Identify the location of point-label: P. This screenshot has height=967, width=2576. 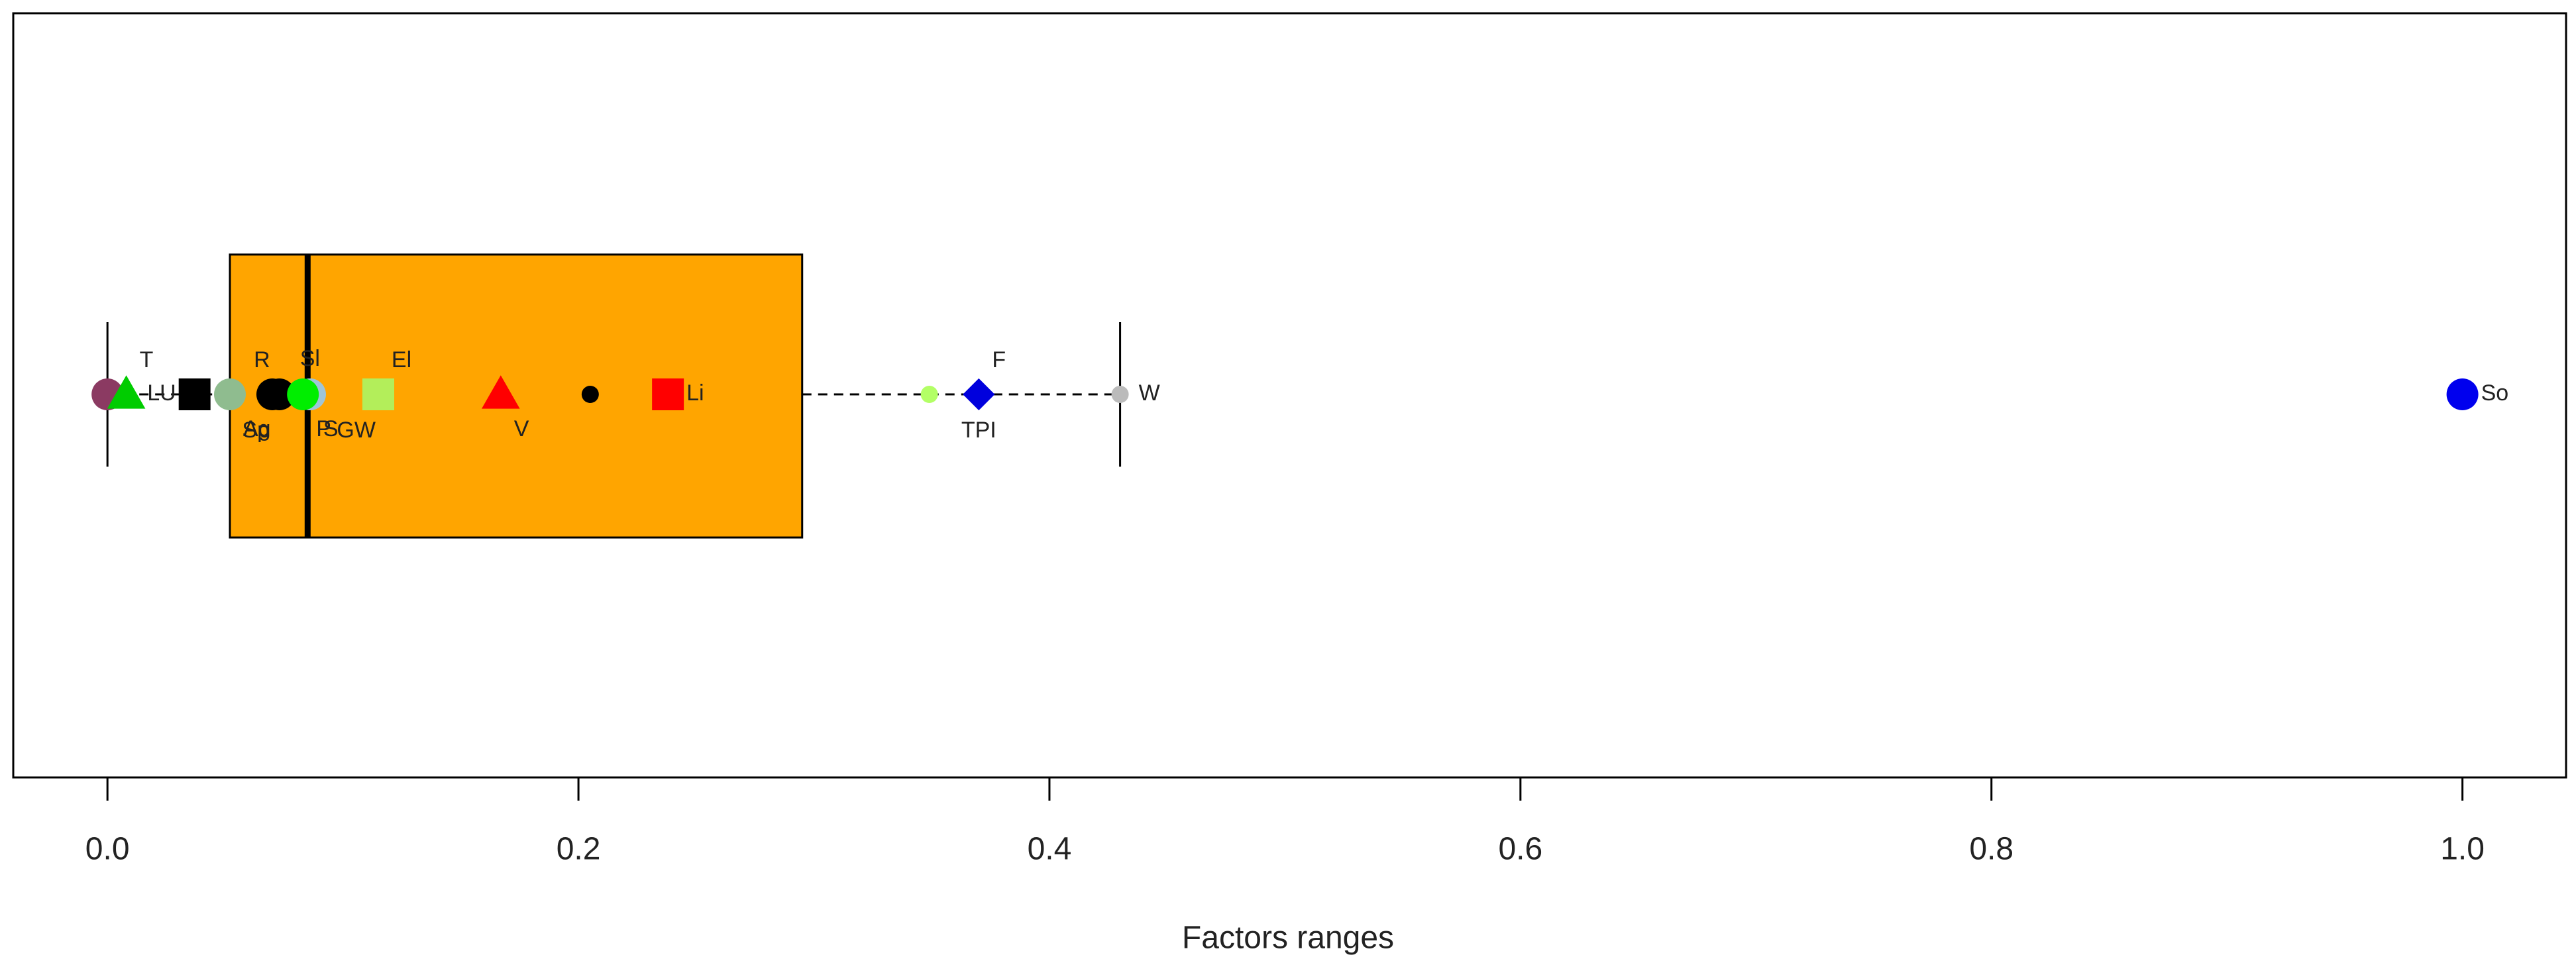
(323, 428).